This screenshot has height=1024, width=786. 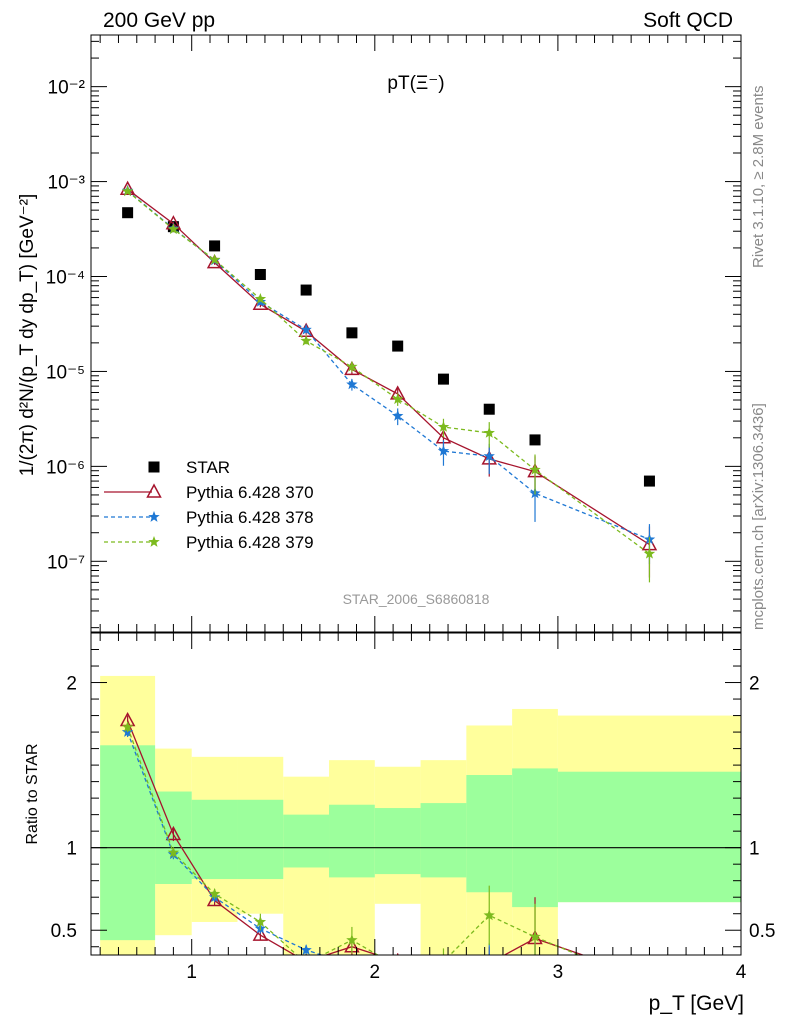 I want to click on ratio-y-tick-label-right: 0.5, so click(x=762, y=931).